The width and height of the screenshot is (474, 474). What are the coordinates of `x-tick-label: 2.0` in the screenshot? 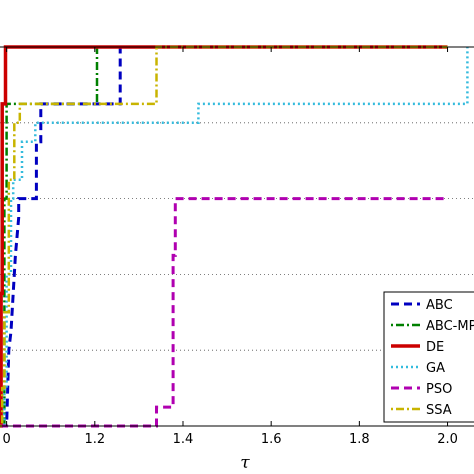 It's located at (447, 439).